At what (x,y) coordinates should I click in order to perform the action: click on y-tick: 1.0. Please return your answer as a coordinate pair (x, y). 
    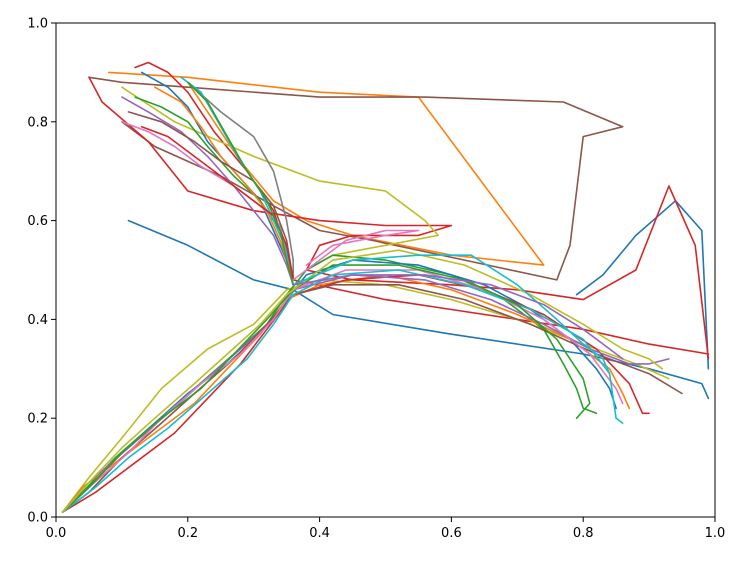
    Looking at the image, I should click on (41, 24).